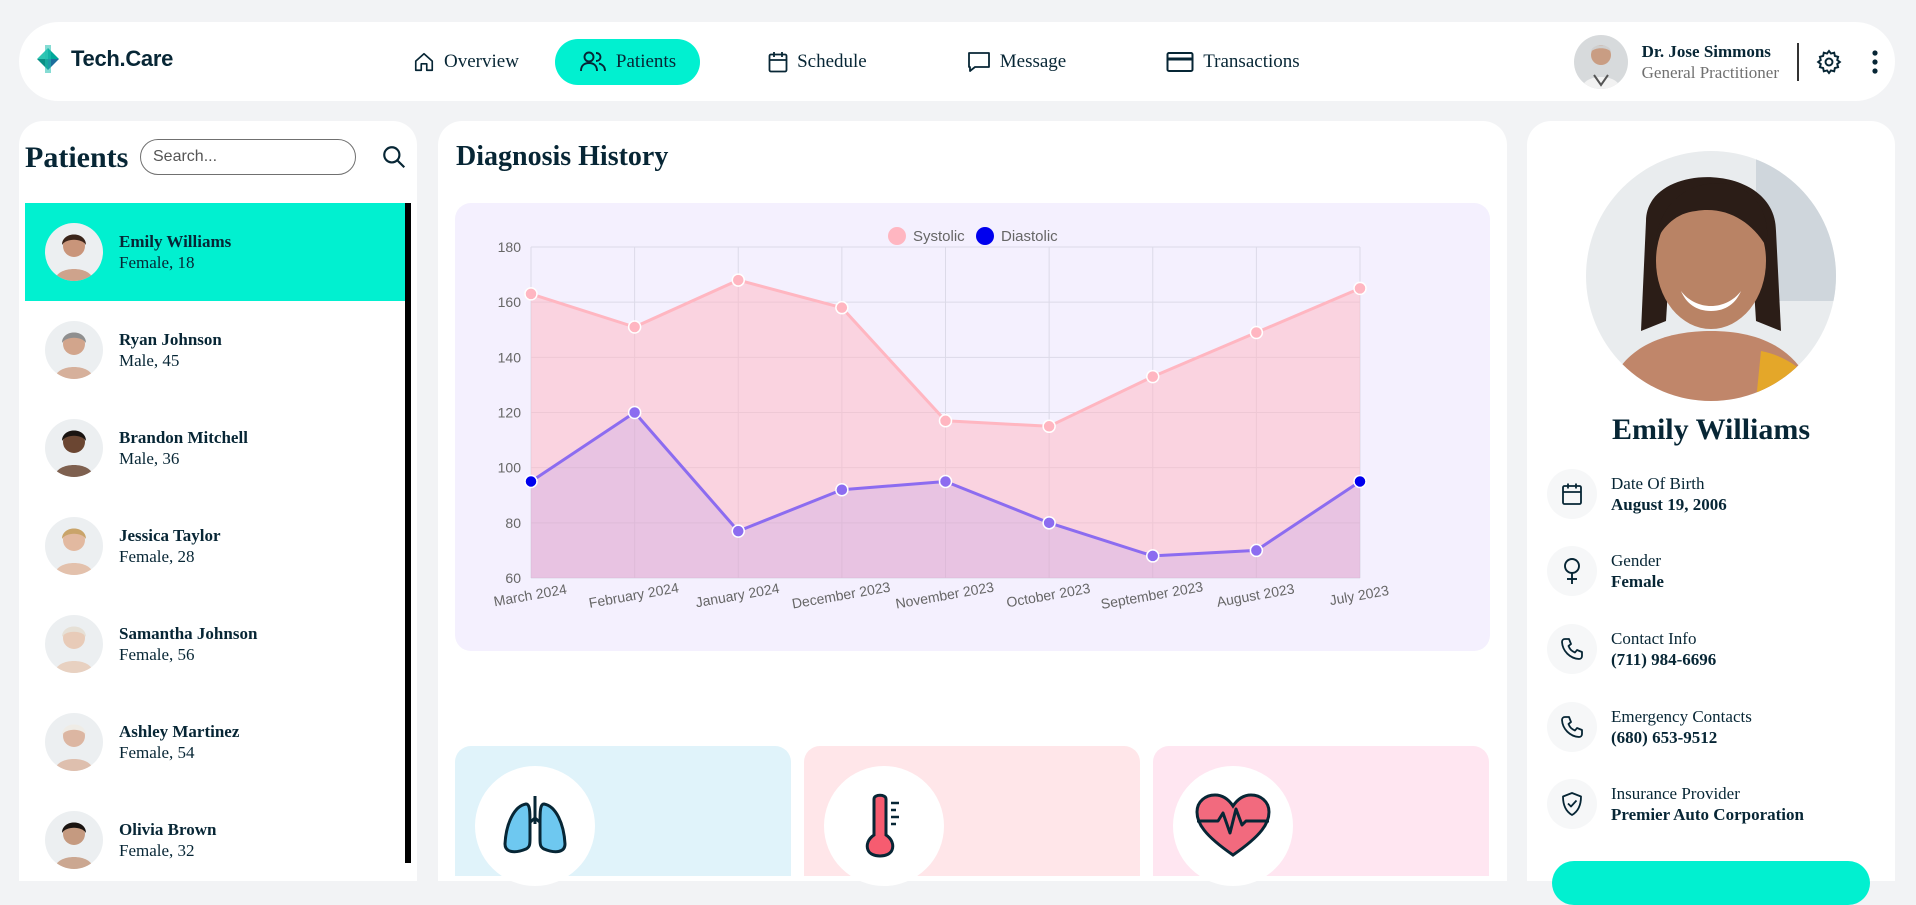 The width and height of the screenshot is (1916, 905). What do you see at coordinates (985, 236) in the screenshot?
I see `legend-marker-diastolic` at bounding box center [985, 236].